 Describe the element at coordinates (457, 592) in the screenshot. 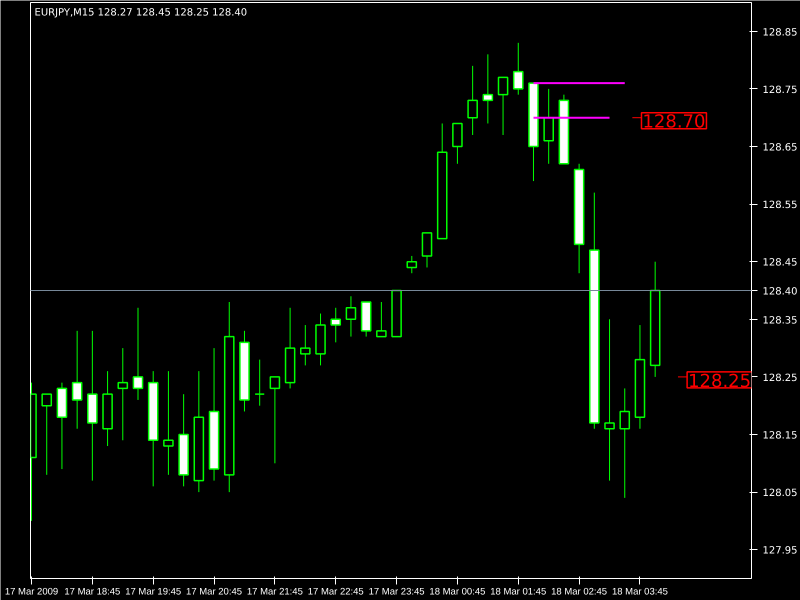

I see `x-tick-label: 18 Mar 00:45` at that location.